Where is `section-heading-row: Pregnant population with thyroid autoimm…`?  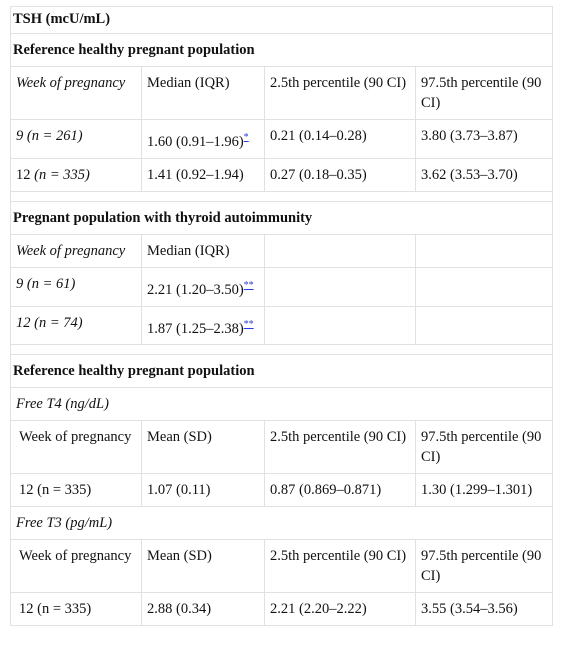
section-heading-row: Pregnant population with thyroid autoimm… is located at coordinates (281, 217).